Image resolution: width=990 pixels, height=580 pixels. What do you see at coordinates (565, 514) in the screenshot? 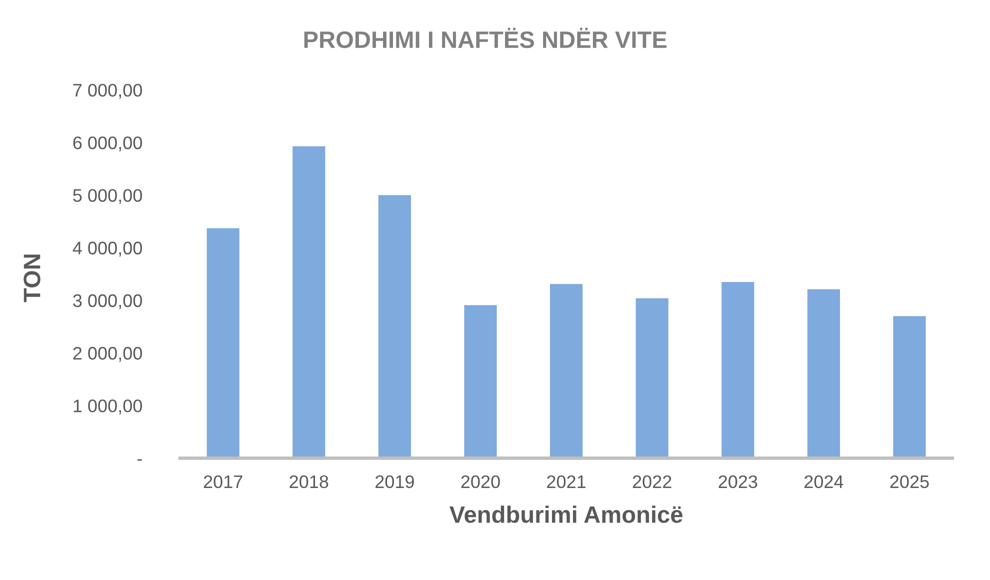
I see `x-axis-title: Vendburimi Amonicë` at bounding box center [565, 514].